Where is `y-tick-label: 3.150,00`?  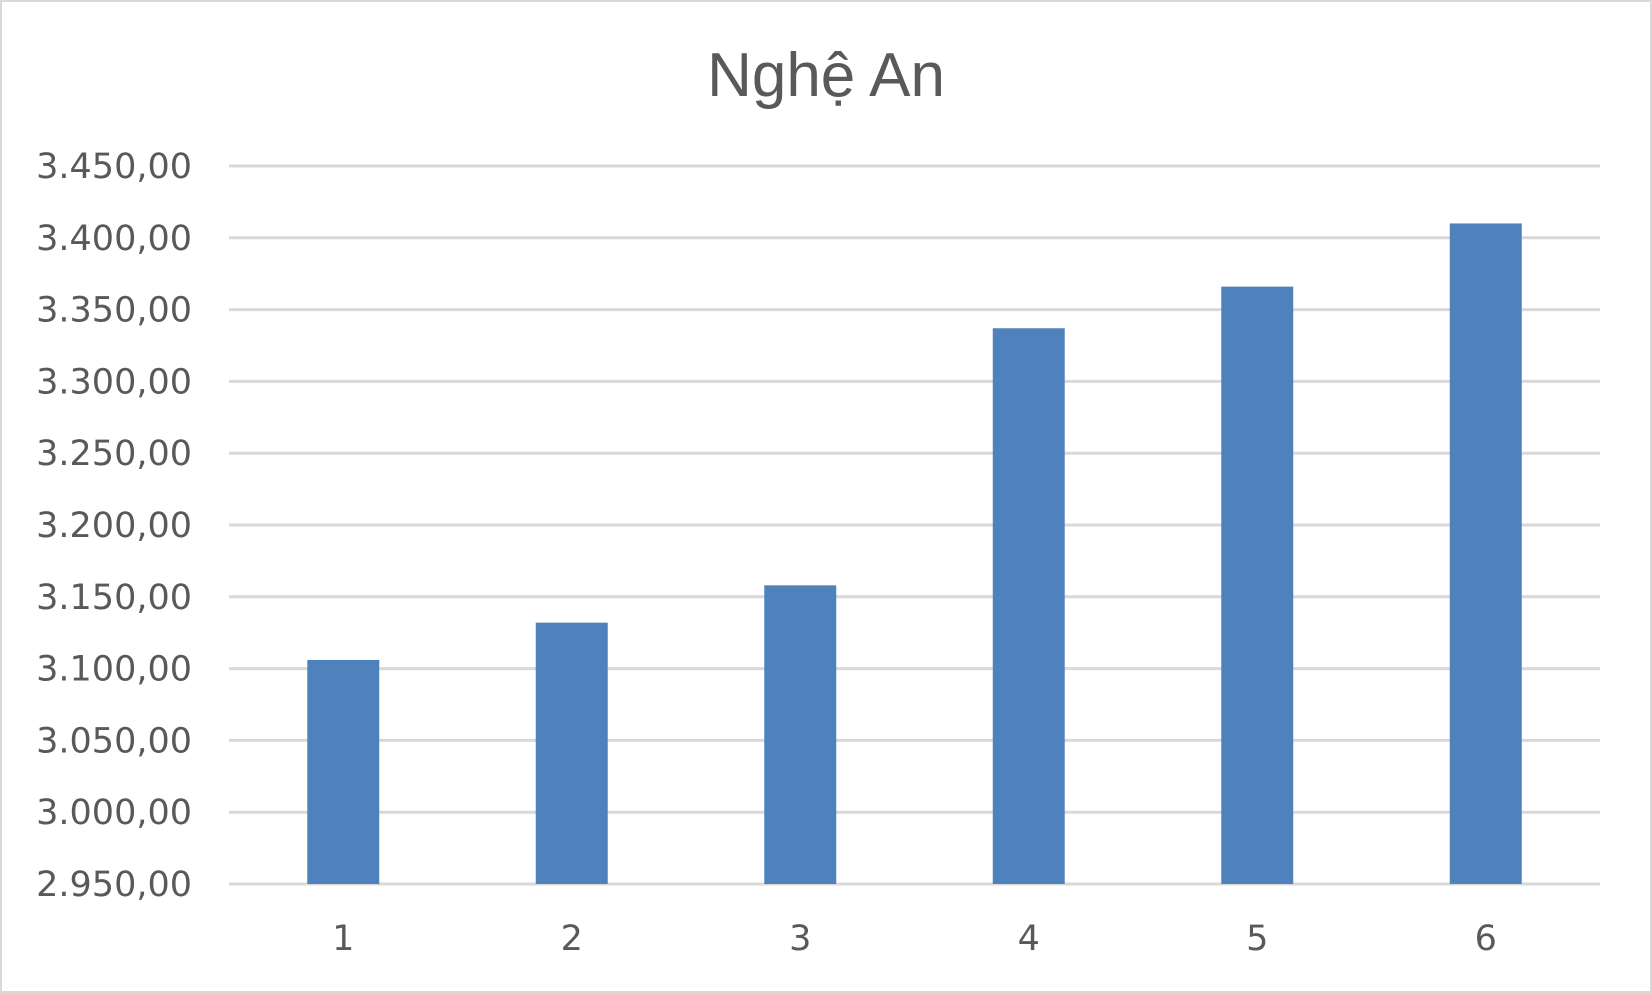
y-tick-label: 3.150,00 is located at coordinates (114, 598).